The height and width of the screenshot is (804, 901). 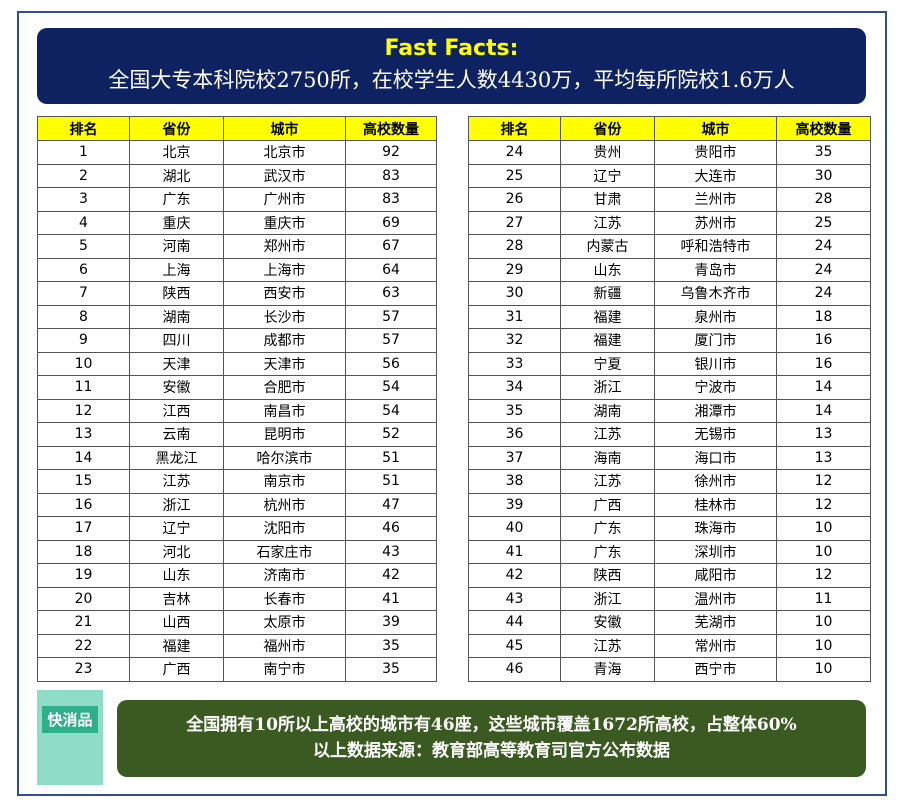 I want to click on table-cell: 22, so click(x=83, y=645).